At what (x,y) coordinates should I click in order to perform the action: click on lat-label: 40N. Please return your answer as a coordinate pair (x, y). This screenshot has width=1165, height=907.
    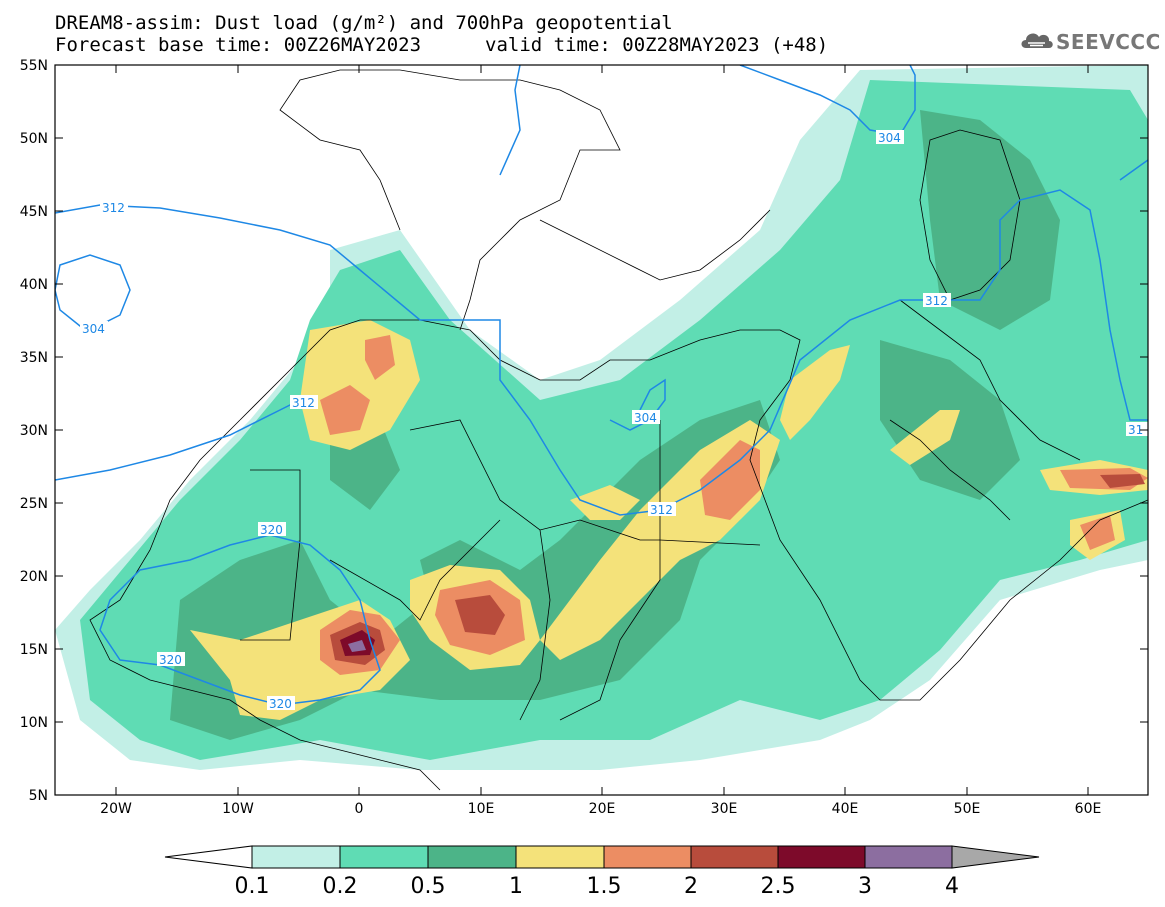
    Looking at the image, I should click on (34, 285).